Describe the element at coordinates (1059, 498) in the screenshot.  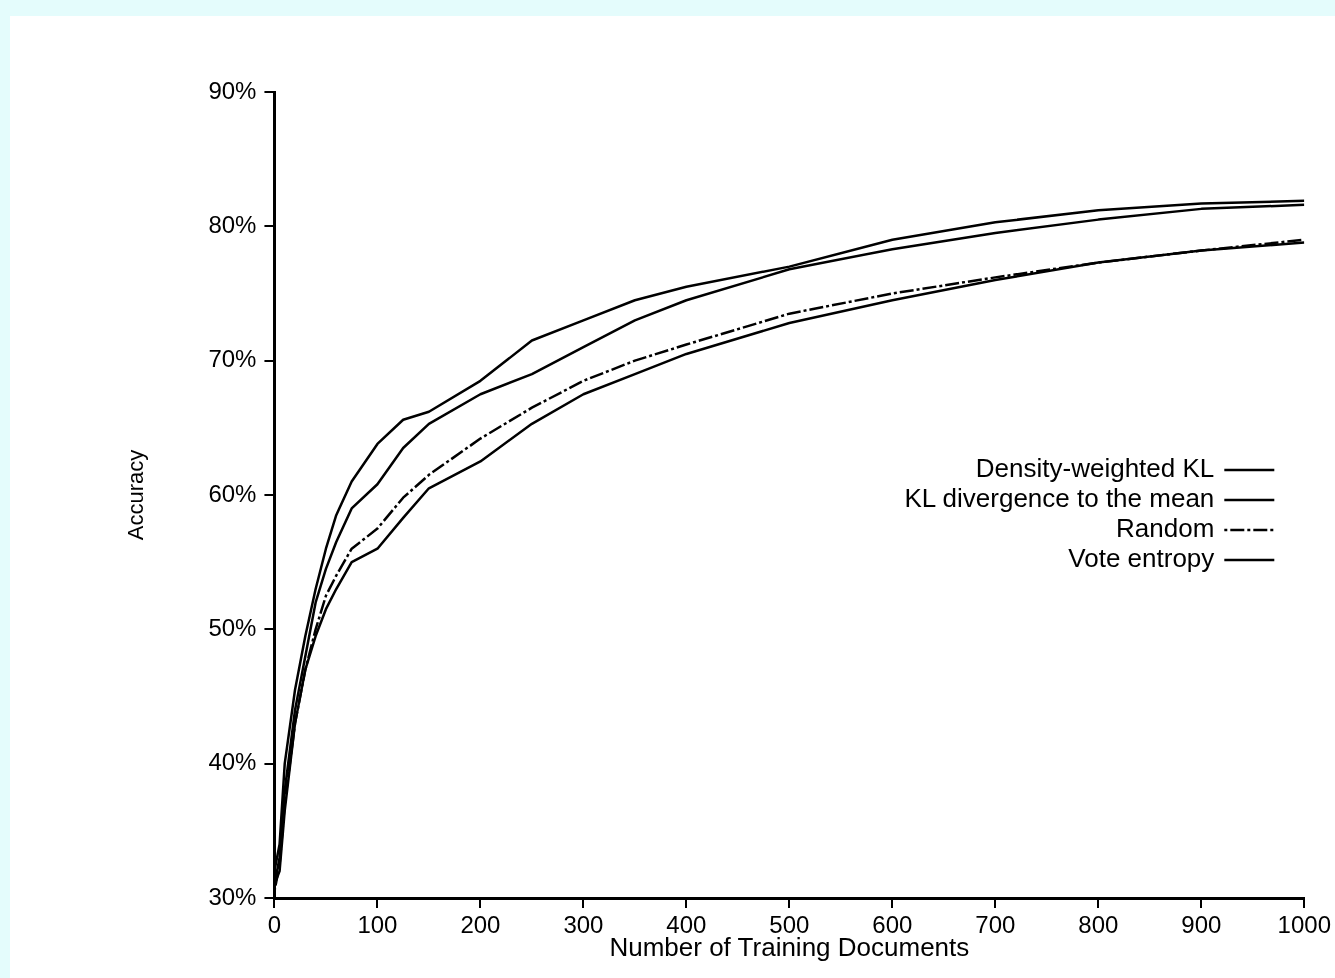
I see `legend-label: KL divergence to the mean` at that location.